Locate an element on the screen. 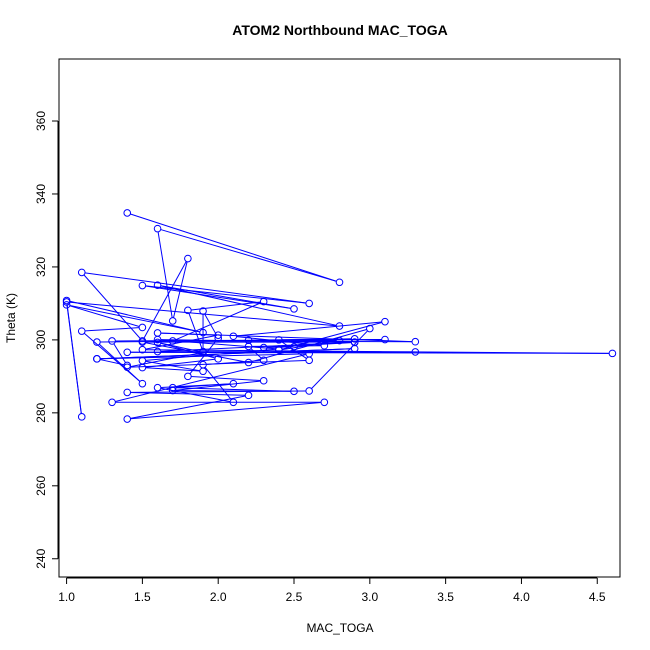 The width and height of the screenshot is (650, 650). chart-title: ATOM2 Northbound MAC_TOGA is located at coordinates (339, 30).